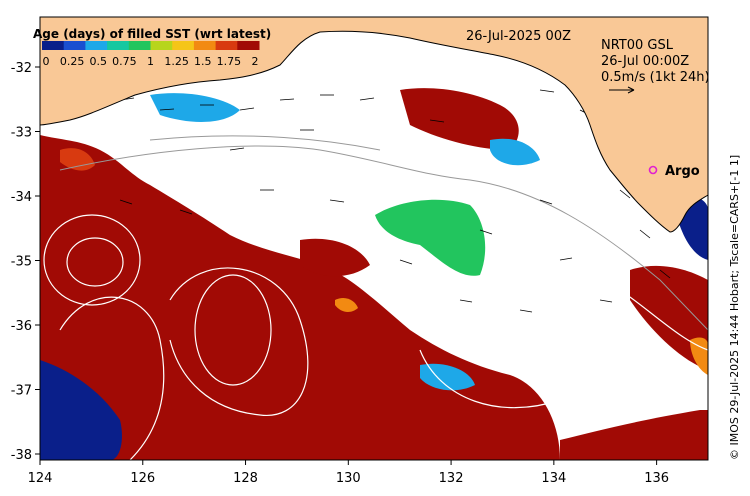  What do you see at coordinates (99, 61) in the screenshot?
I see `legend-tick-label: 0.5` at bounding box center [99, 61].